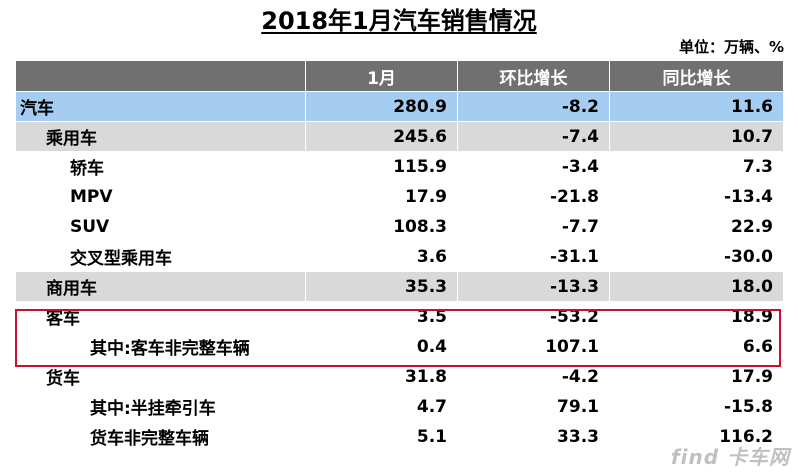  I want to click on row-label: 客车, so click(160, 316).